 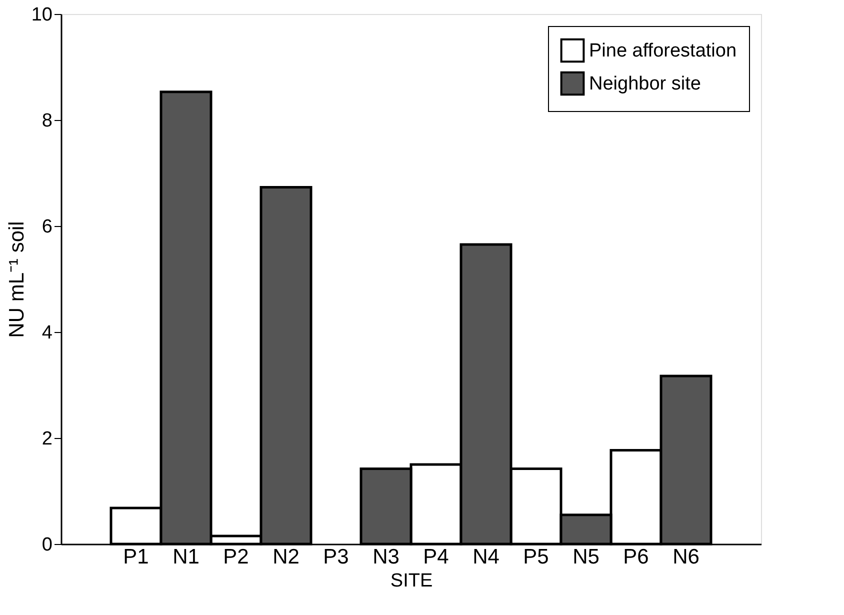 I want to click on x-axis-title: SITE, so click(x=411, y=581).